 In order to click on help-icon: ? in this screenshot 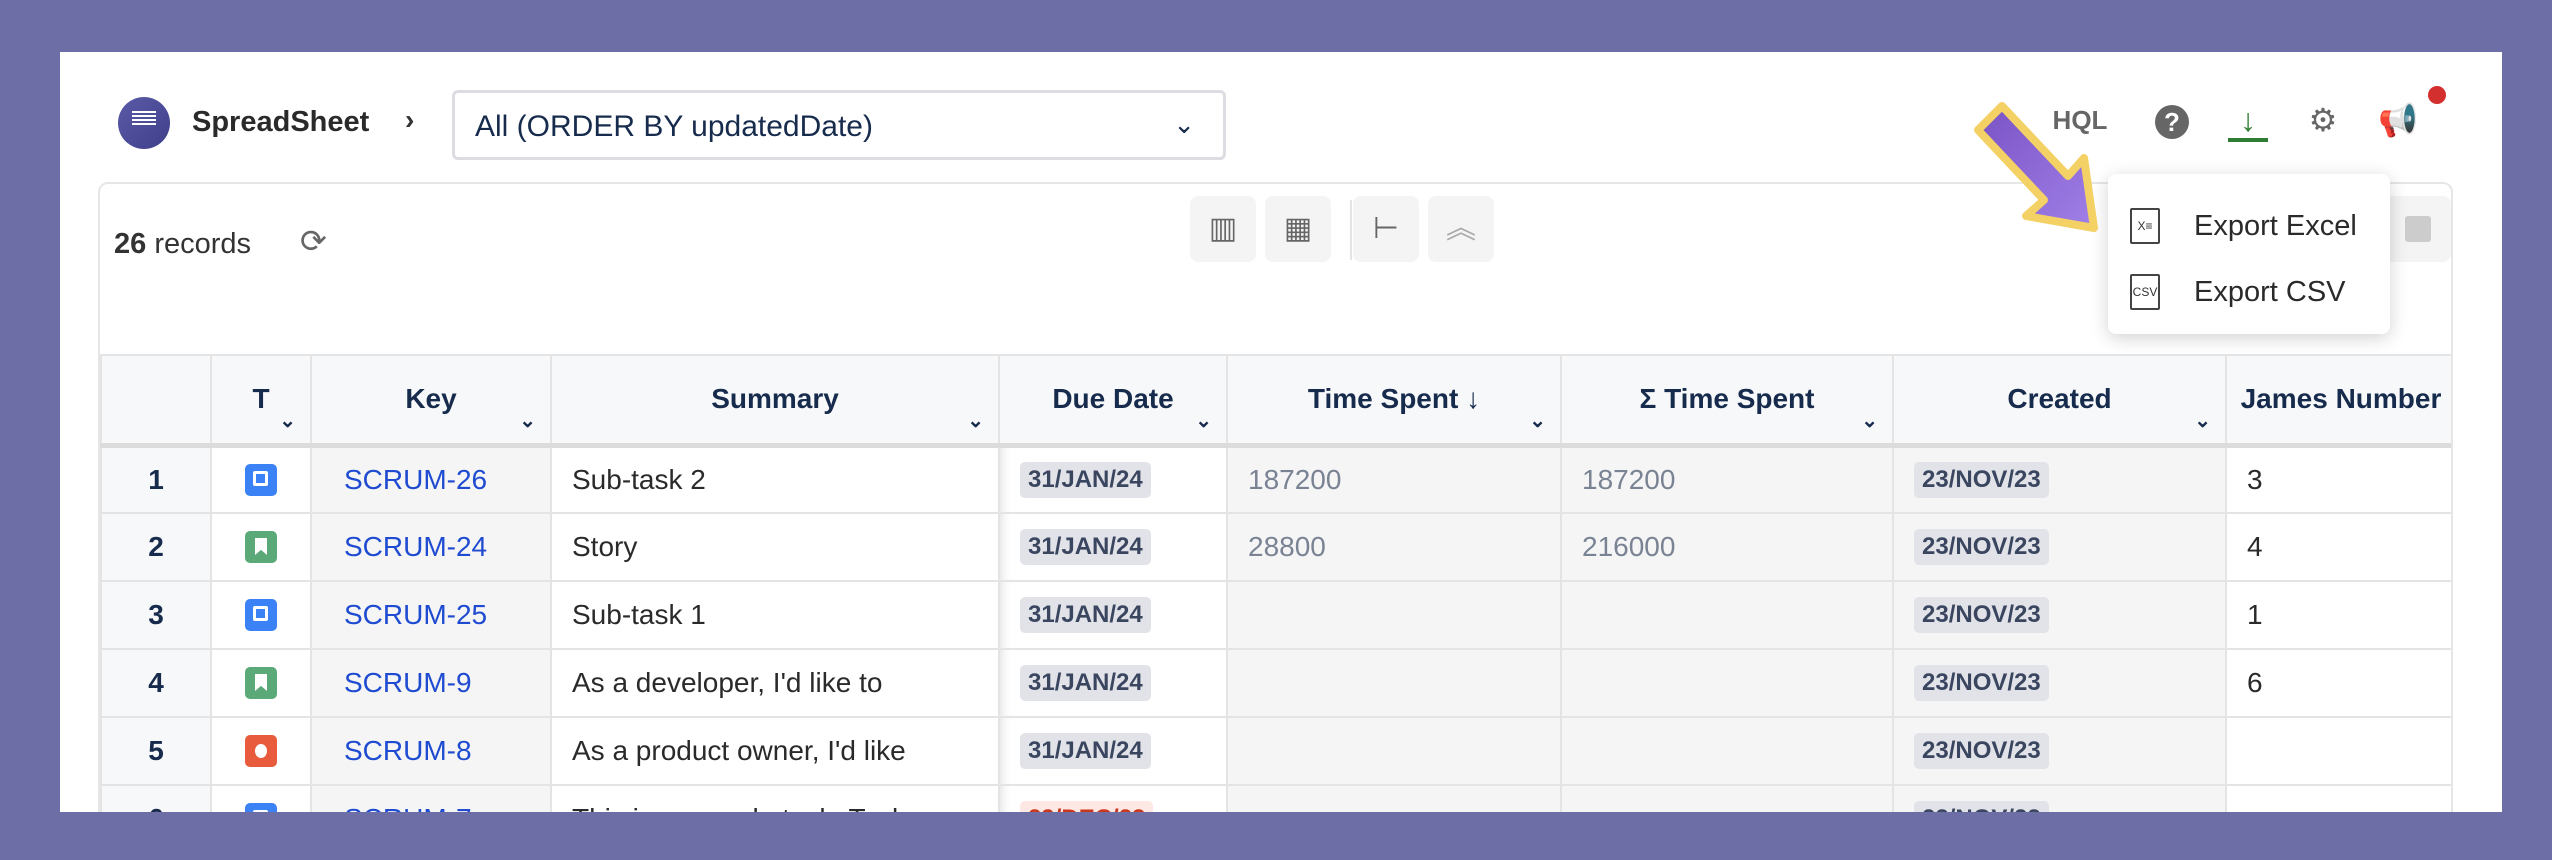, I will do `click(2172, 120)`.